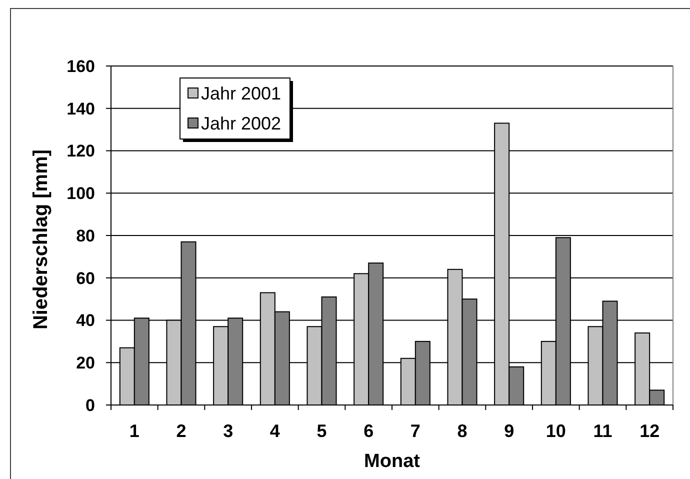  Describe the element at coordinates (275, 431) in the screenshot. I see `x-tick-label: 4` at that location.